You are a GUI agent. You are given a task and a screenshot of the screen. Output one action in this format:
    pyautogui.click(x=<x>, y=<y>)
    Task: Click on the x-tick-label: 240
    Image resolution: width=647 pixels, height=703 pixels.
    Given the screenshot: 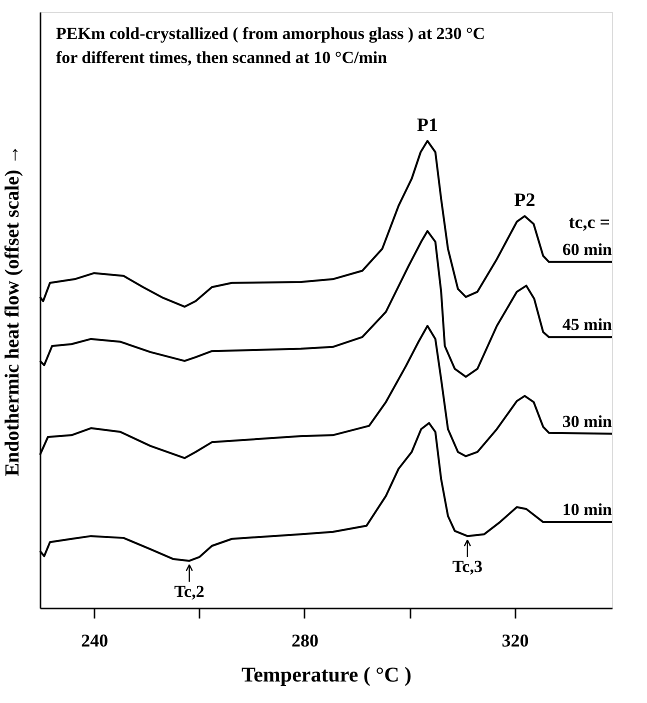 What is the action you would take?
    pyautogui.click(x=94, y=640)
    